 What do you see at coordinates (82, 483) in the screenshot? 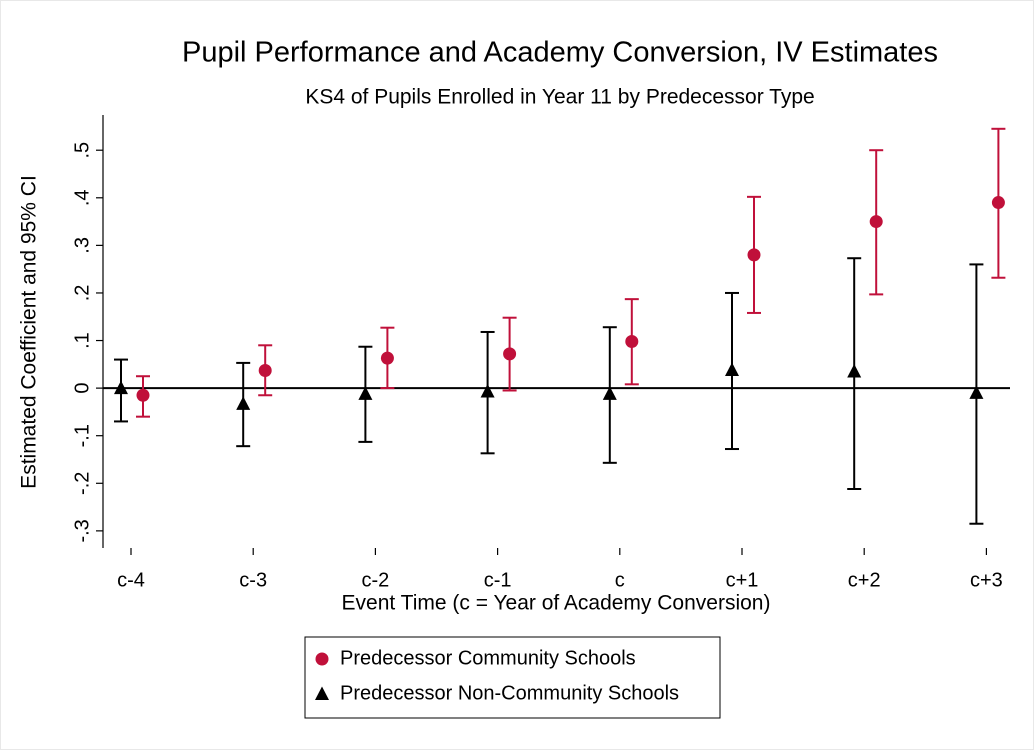
I see `y-tick-label: -.2` at bounding box center [82, 483].